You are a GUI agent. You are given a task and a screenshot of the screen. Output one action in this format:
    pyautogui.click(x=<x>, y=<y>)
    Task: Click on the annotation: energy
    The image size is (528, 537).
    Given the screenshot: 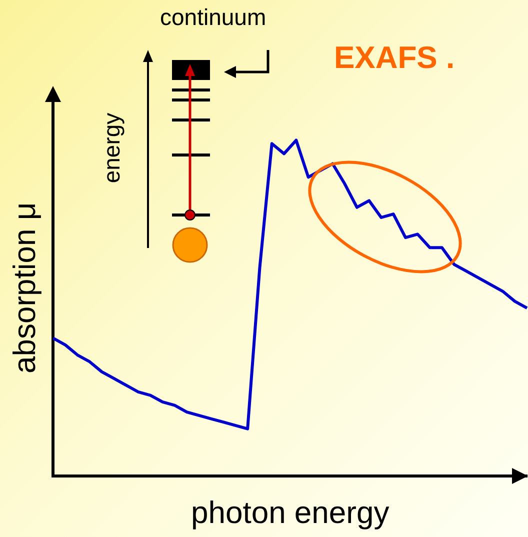 What is the action you would take?
    pyautogui.click(x=112, y=148)
    